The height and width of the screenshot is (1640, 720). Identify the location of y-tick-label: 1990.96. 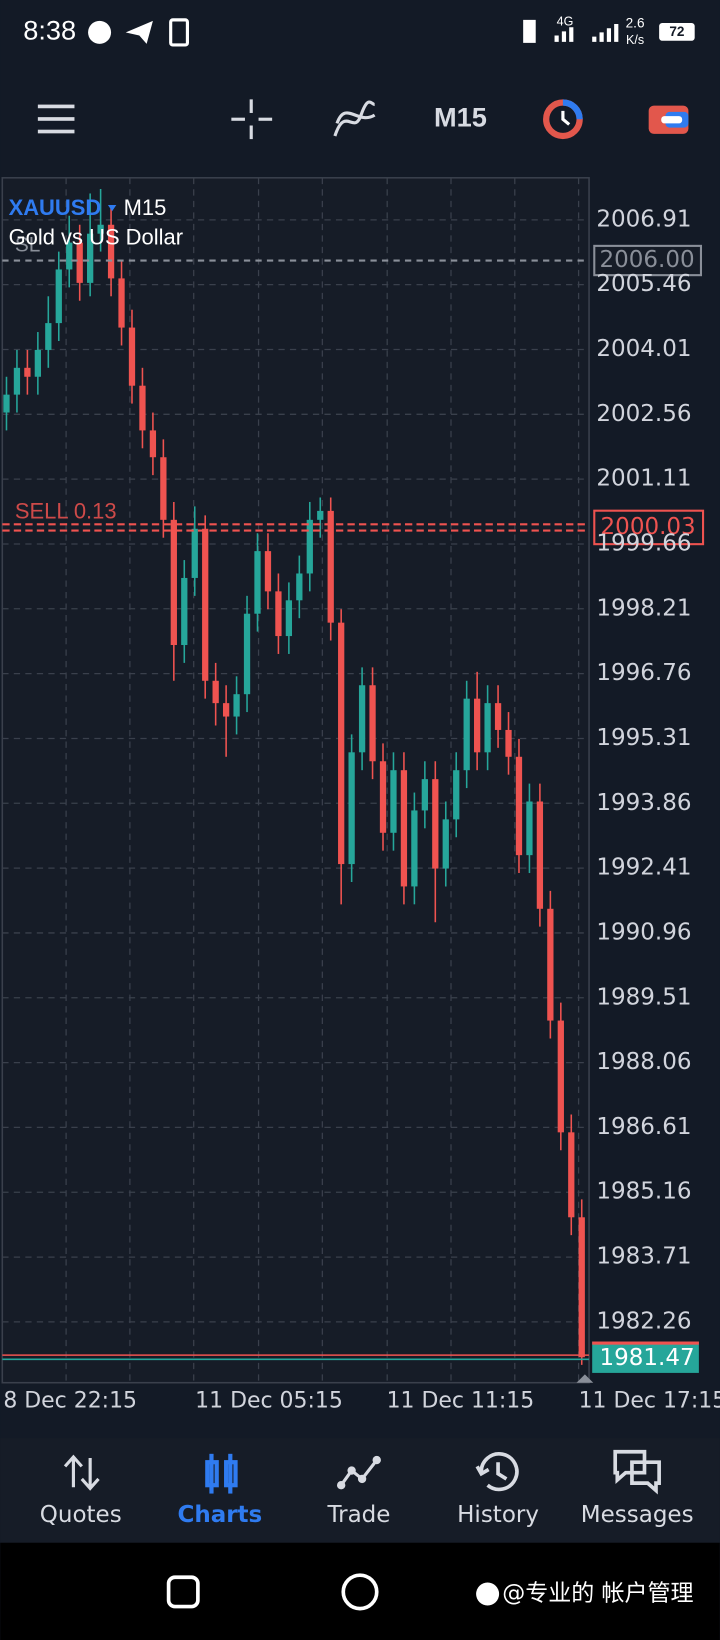
(643, 932).